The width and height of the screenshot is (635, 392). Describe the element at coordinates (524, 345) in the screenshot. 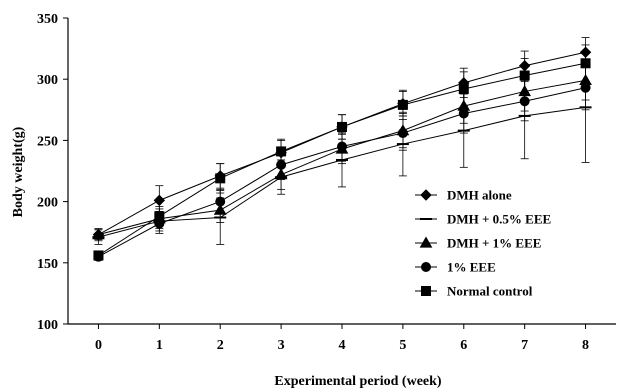

I see `x-tick-label: 7` at that location.